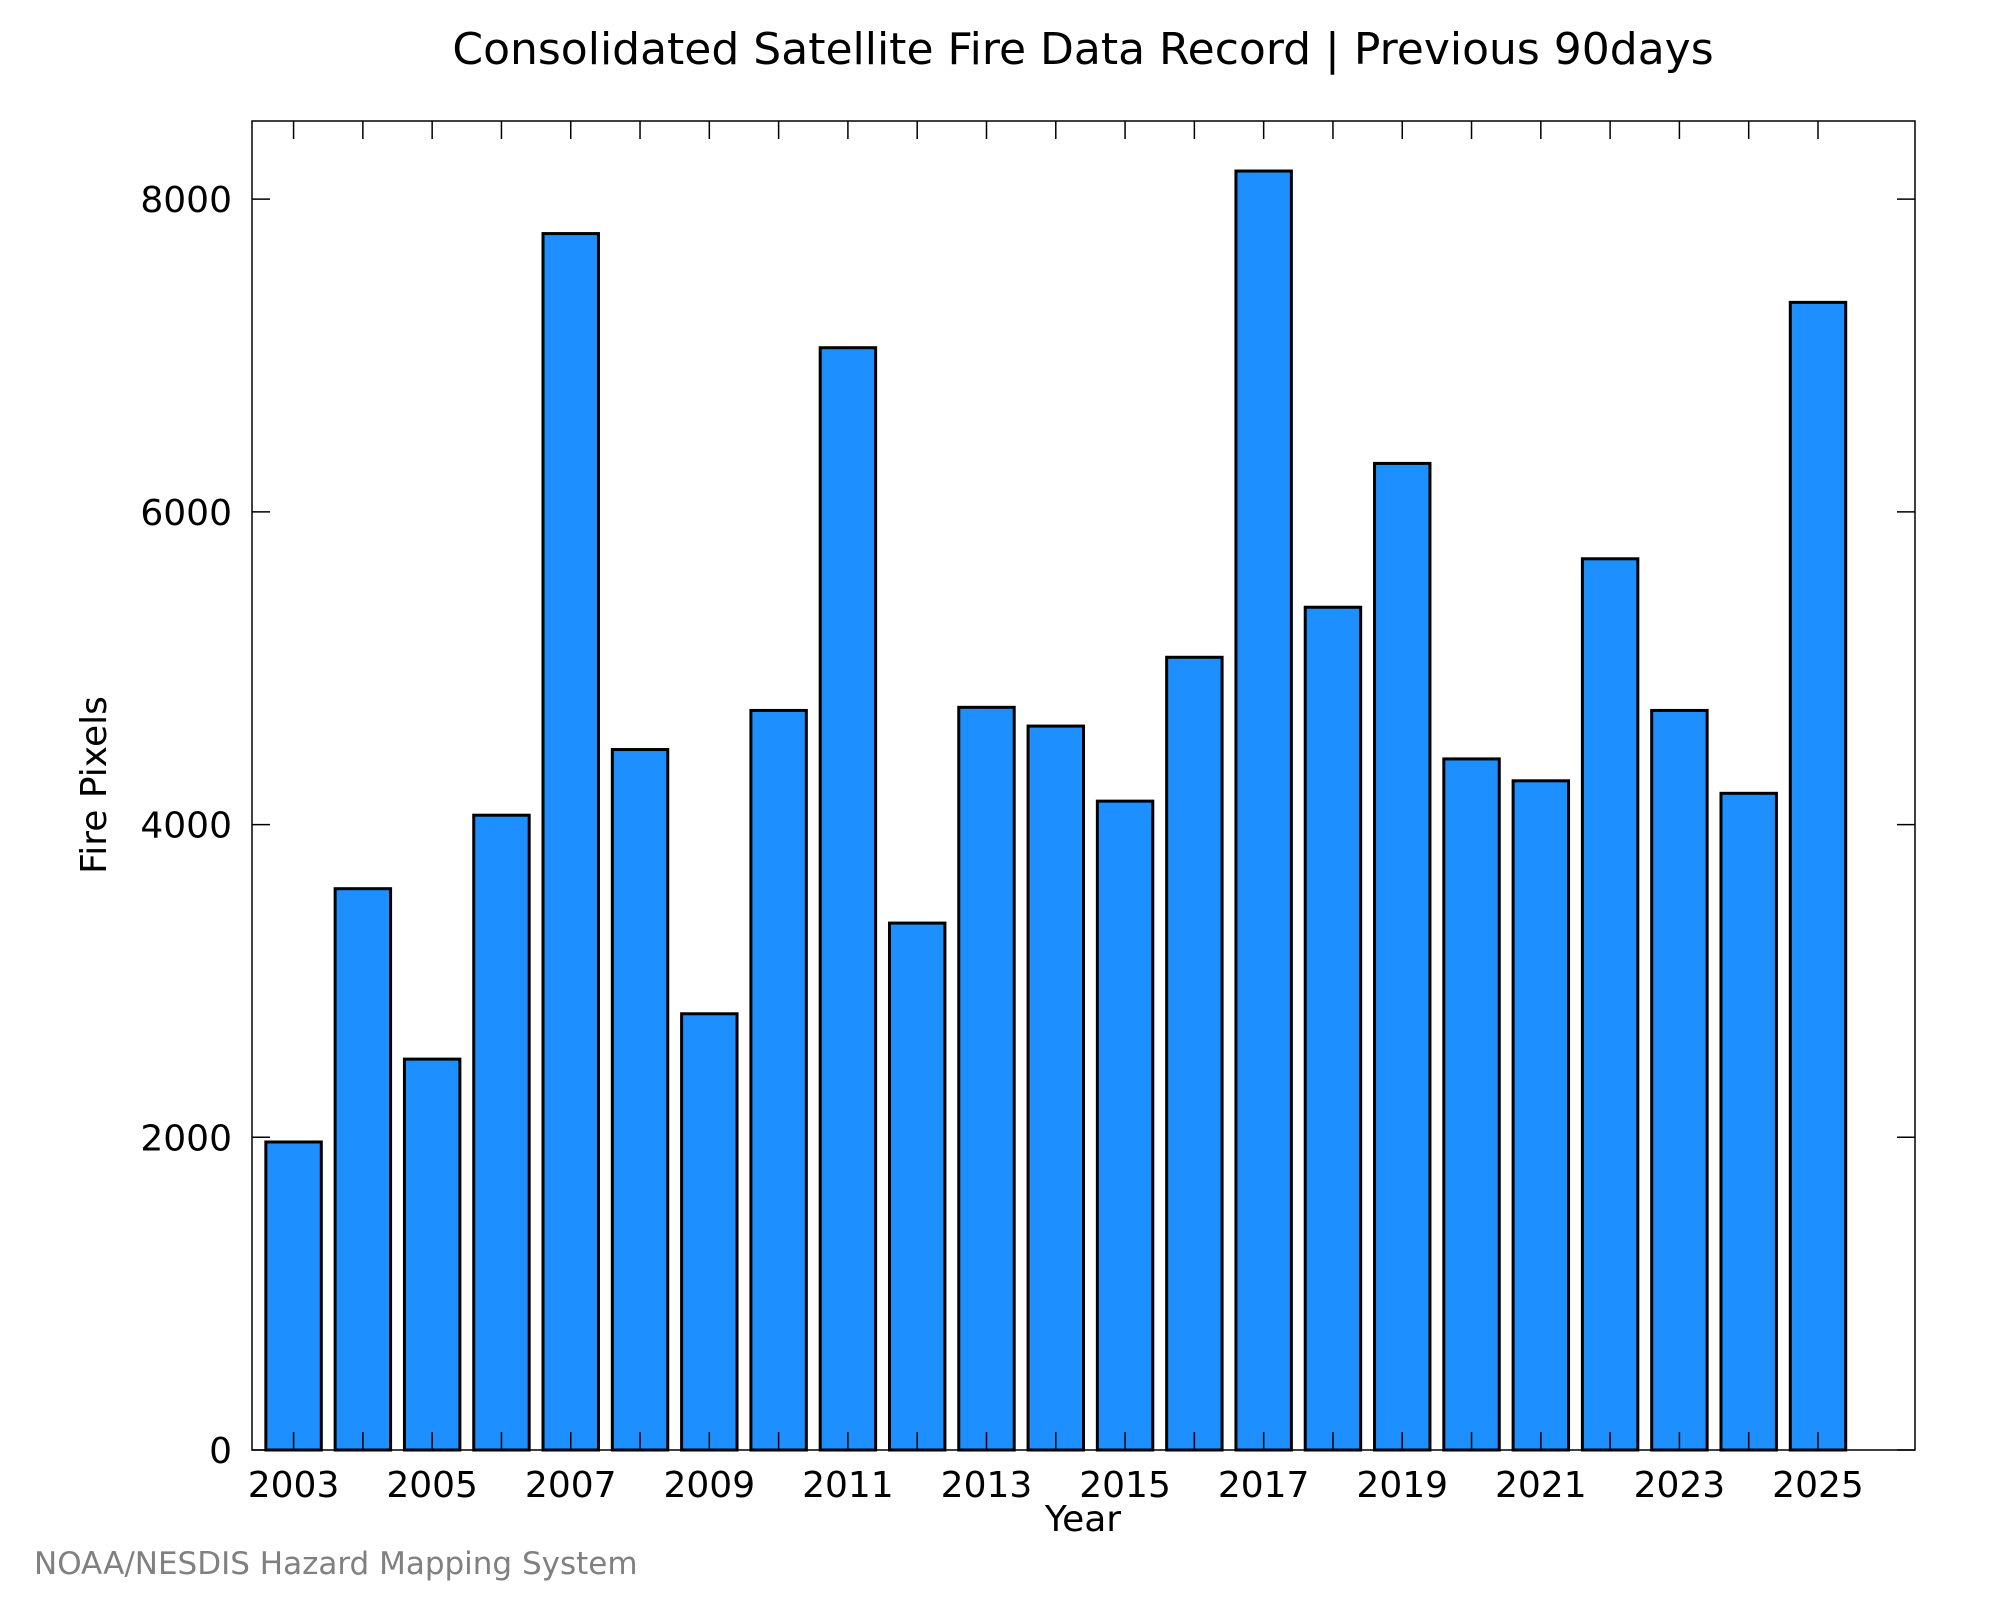 Image resolution: width=2000 pixels, height=1600 pixels. I want to click on bar-2014, so click(1055, 1088).